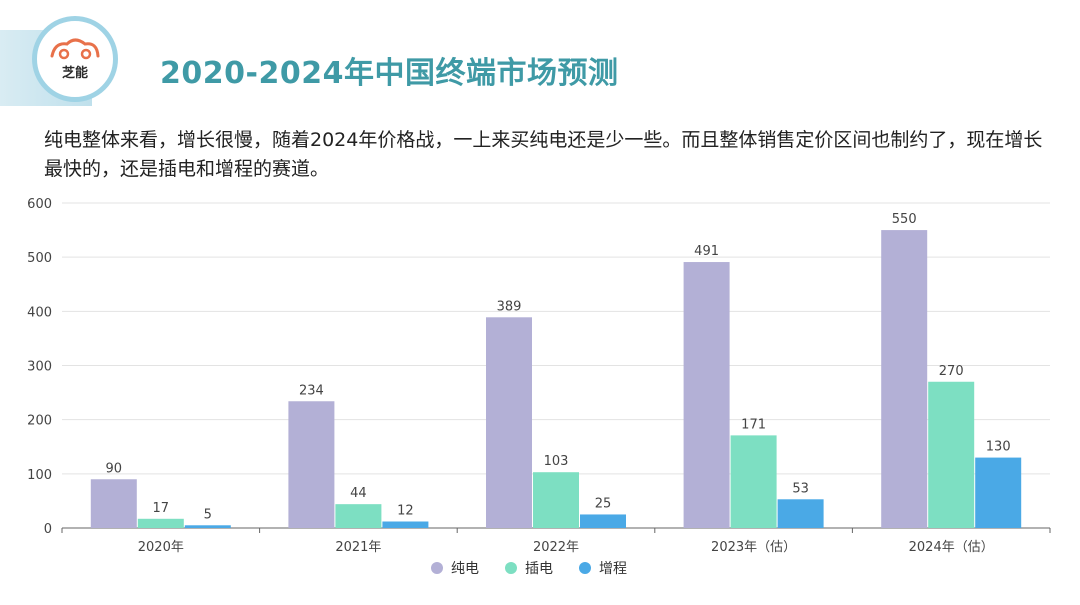 The width and height of the screenshot is (1080, 605). What do you see at coordinates (74, 73) in the screenshot?
I see `logo-text: 芝能` at bounding box center [74, 73].